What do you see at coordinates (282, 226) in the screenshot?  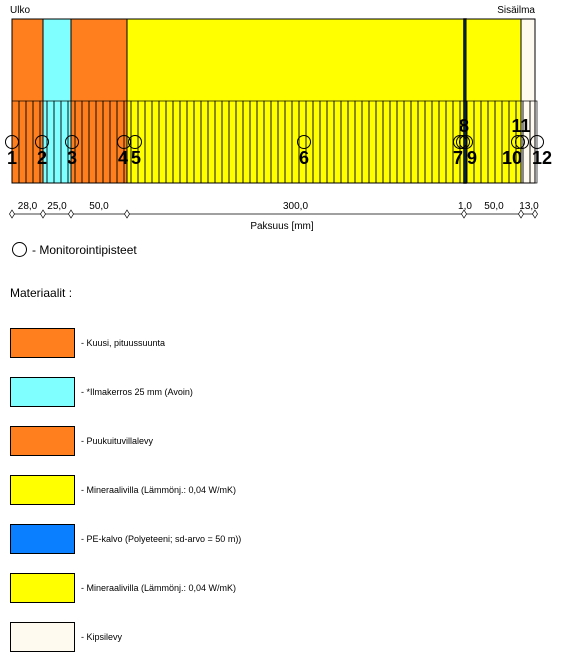 I see `thickness-axis-label: Paksuus [mm]` at bounding box center [282, 226].